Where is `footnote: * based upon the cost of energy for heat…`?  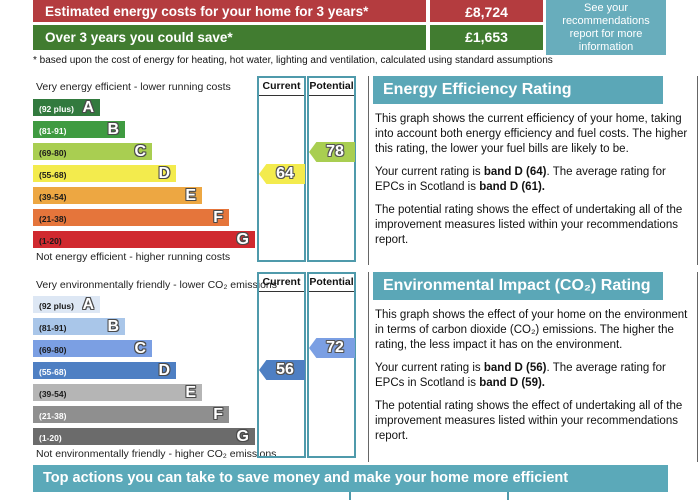 footnote: * based upon the cost of energy for heat… is located at coordinates (293, 60).